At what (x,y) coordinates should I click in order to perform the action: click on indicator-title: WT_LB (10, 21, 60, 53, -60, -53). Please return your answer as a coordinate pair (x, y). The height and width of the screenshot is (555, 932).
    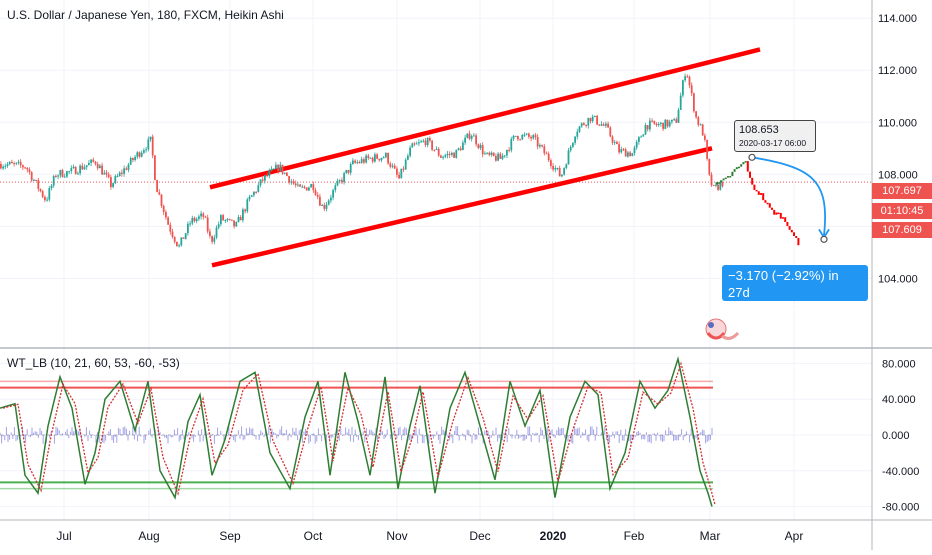
    Looking at the image, I should click on (93, 363).